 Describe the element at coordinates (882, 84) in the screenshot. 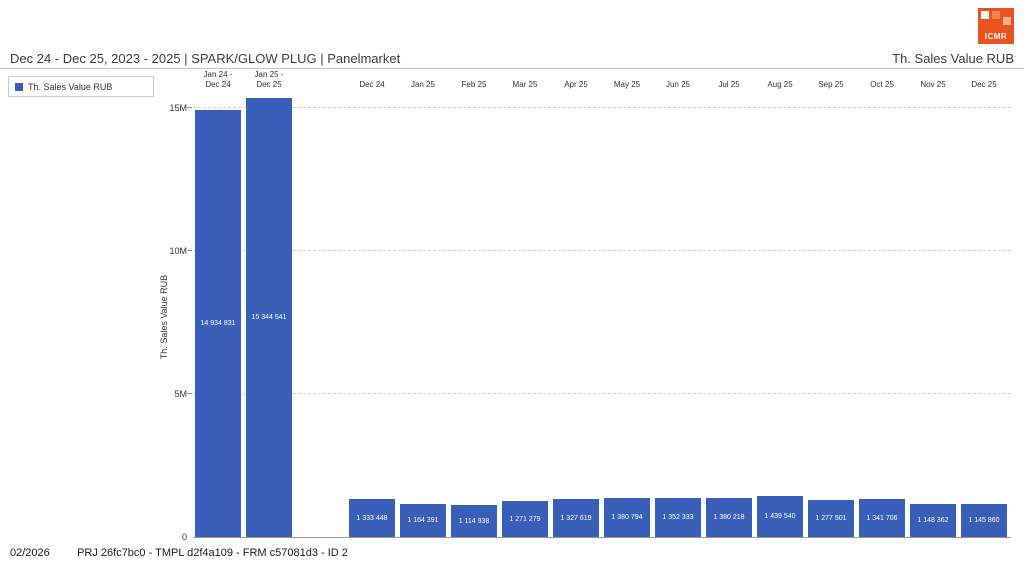

I see `x-axis-label: Oct 25` at that location.